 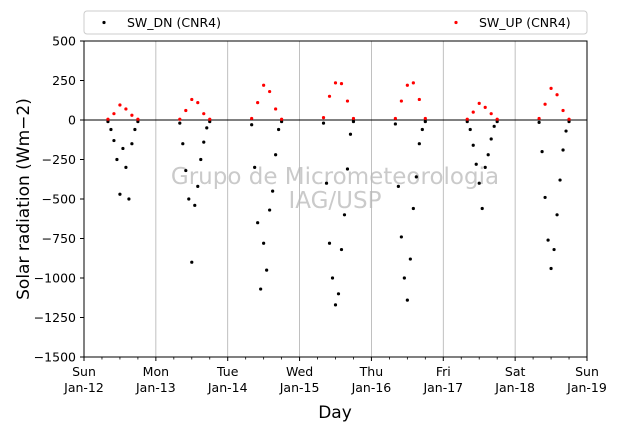 What do you see at coordinates (83, 387) in the screenshot?
I see `x-tick-label-date: Jan-12` at bounding box center [83, 387].